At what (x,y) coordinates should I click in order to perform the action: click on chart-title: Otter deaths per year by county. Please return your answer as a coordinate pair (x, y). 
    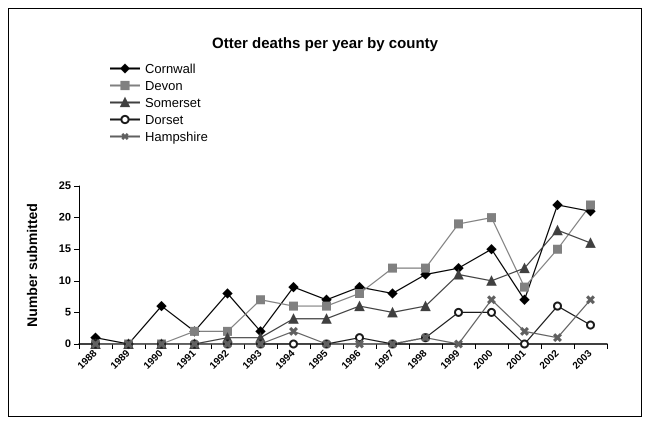
    Looking at the image, I should click on (325, 43).